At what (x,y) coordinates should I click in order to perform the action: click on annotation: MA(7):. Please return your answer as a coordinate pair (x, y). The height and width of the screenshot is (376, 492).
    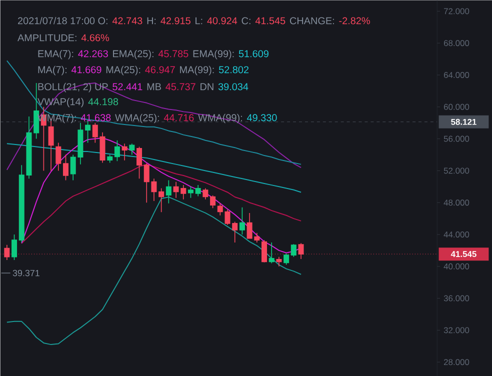
    Looking at the image, I should click on (52, 71).